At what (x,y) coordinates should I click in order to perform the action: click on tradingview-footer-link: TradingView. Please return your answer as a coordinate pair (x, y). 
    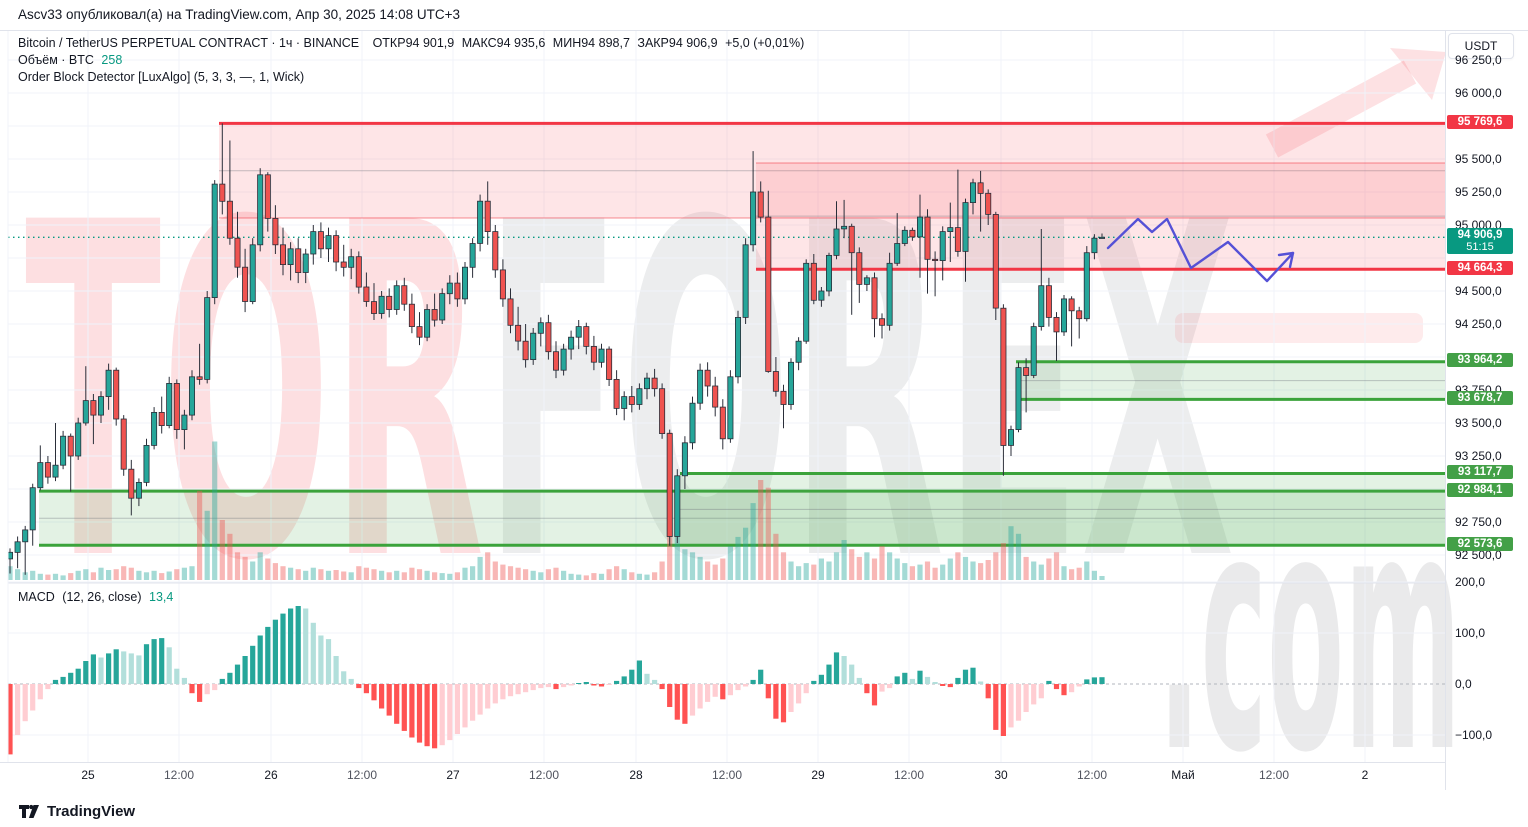
    Looking at the image, I should click on (76, 811).